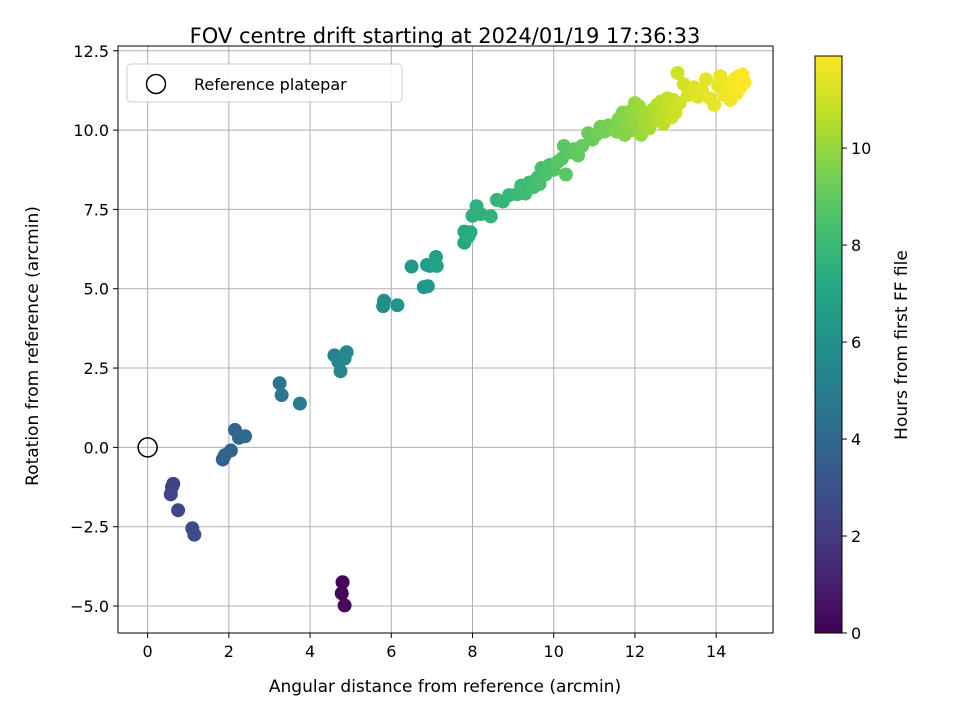 This screenshot has height=720, width=960. What do you see at coordinates (270, 84) in the screenshot?
I see `legend-entry-reference: Reference platepar` at bounding box center [270, 84].